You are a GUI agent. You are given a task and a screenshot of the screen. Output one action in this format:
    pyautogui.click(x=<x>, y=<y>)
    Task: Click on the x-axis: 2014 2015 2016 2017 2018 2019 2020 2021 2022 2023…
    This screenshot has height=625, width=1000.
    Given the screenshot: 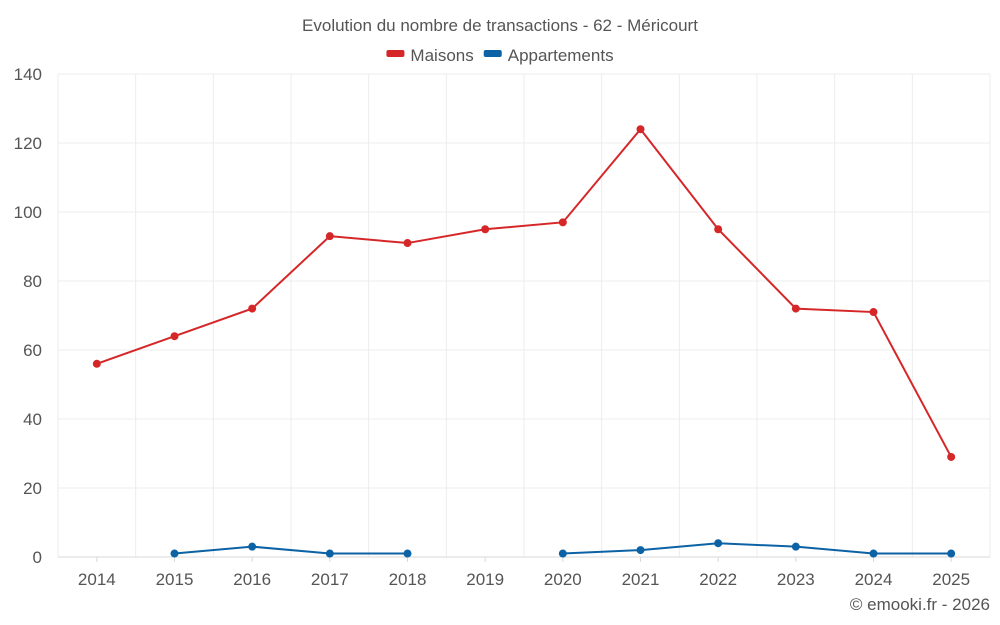 What is the action you would take?
    pyautogui.click(x=524, y=573)
    